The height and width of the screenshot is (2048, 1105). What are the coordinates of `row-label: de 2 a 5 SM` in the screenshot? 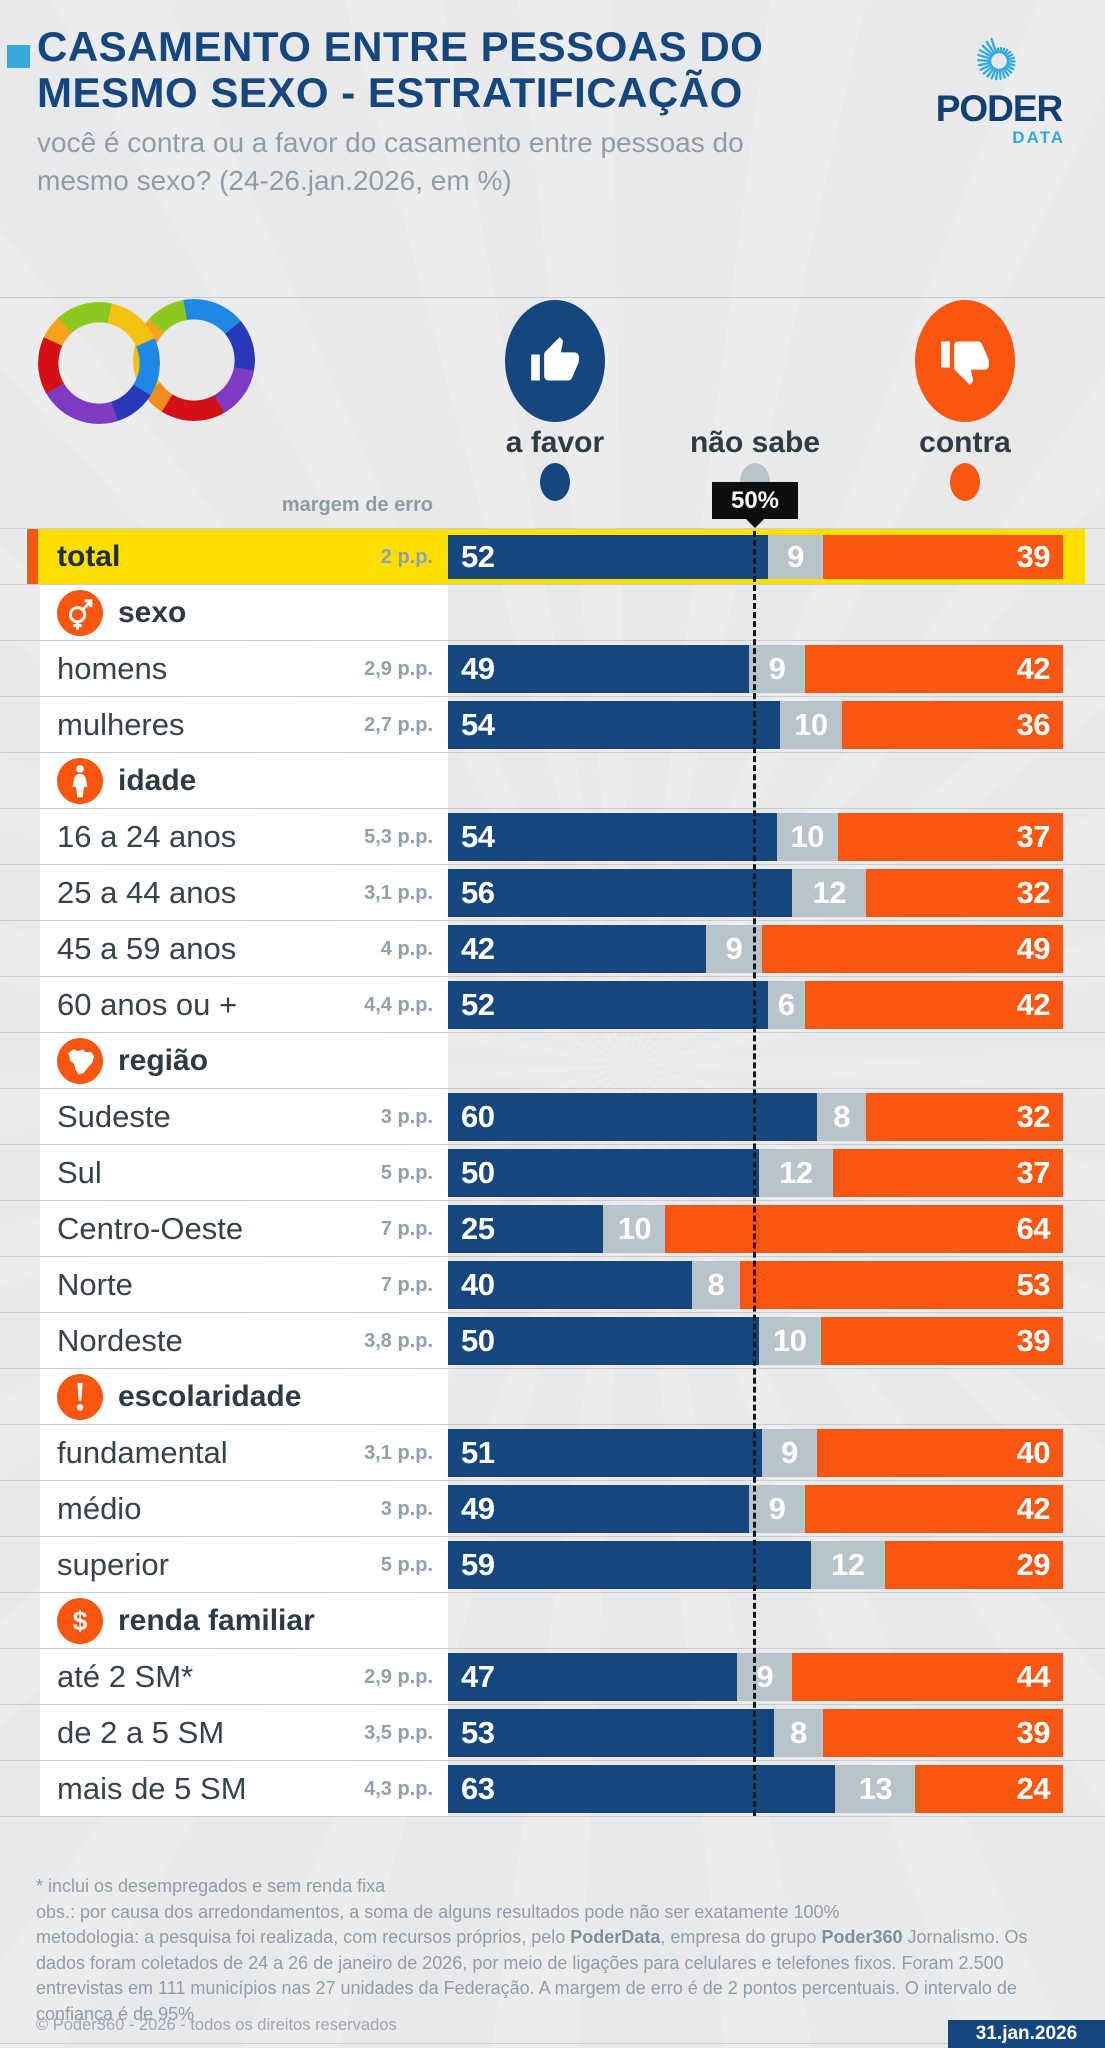 It's located at (141, 1732).